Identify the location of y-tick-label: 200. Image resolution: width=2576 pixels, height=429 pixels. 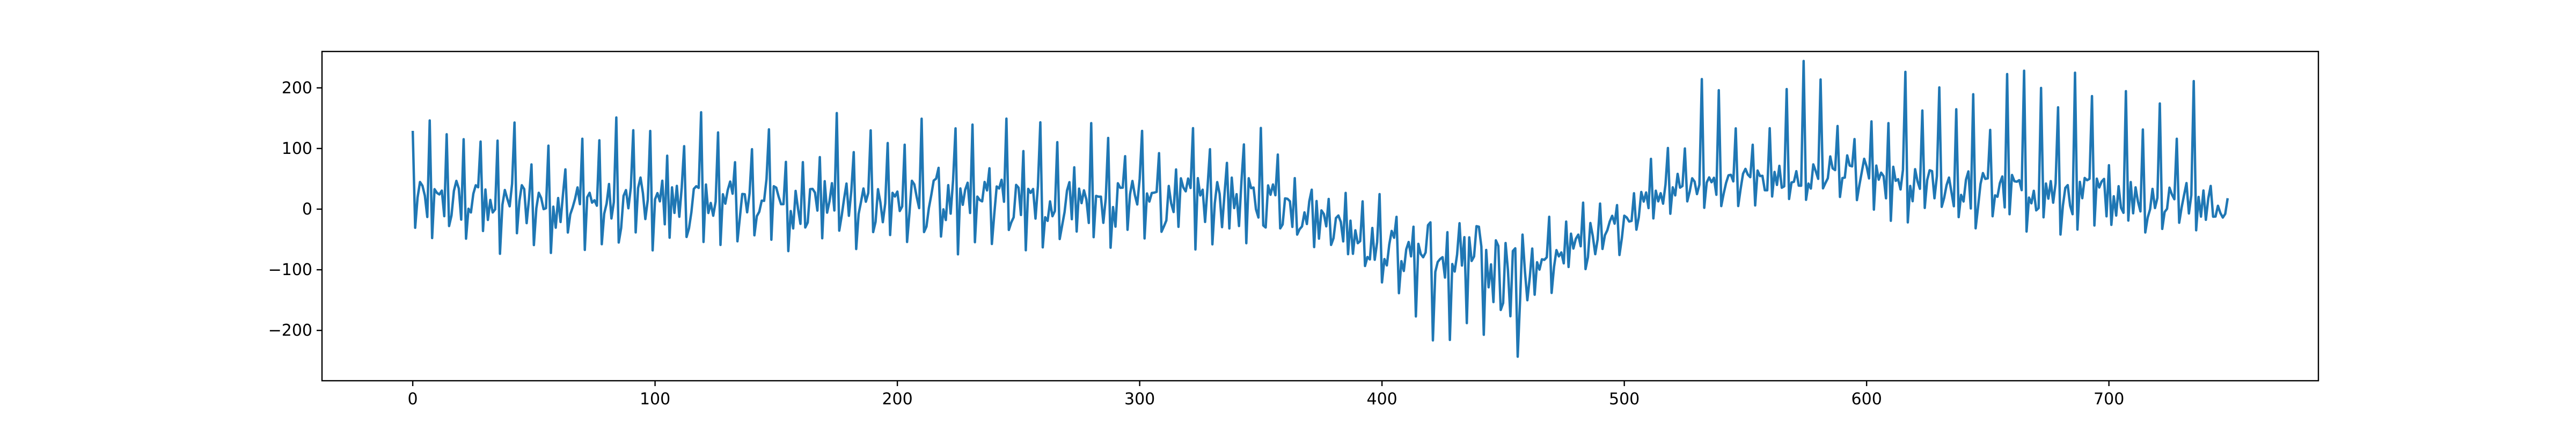
(297, 88).